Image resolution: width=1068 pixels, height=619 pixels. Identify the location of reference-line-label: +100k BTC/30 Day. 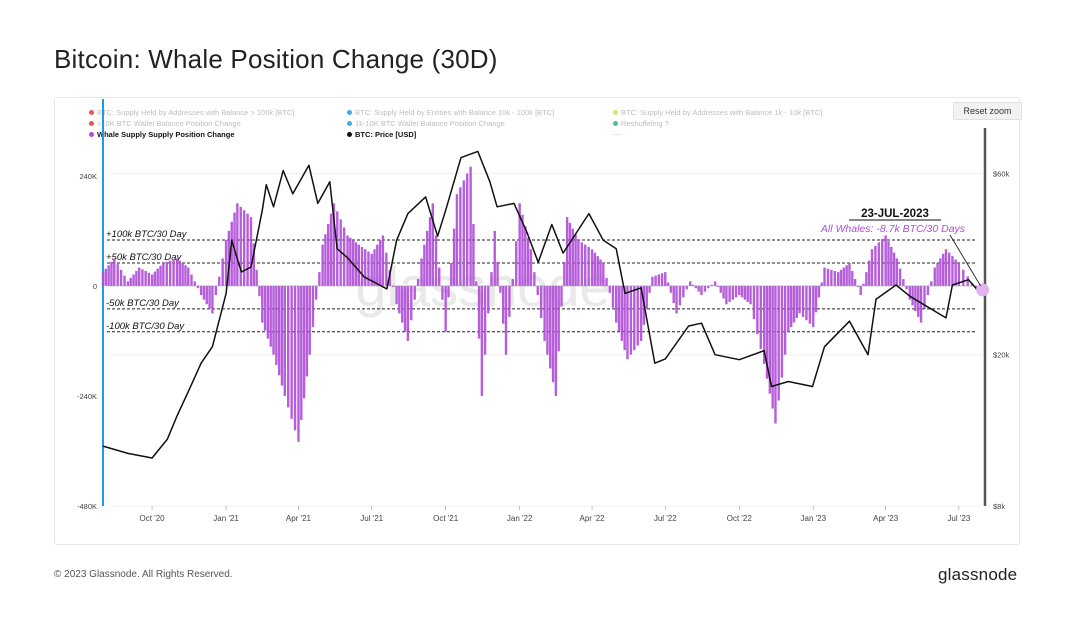
(147, 234).